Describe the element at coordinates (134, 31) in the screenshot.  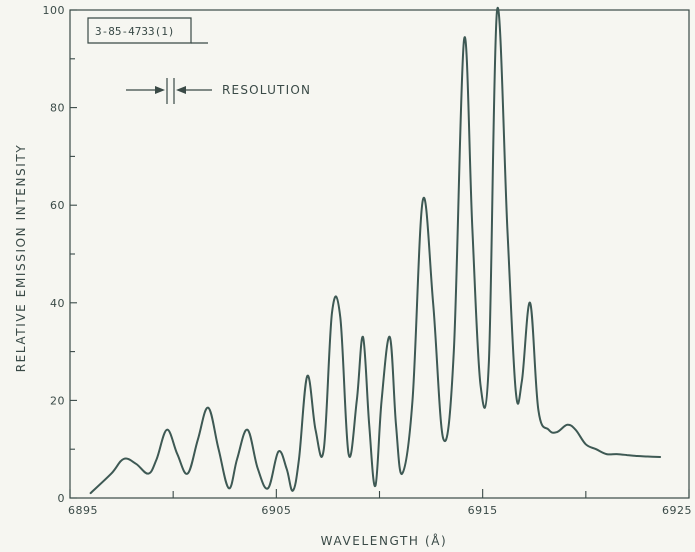
I see `figure-id-label: 3-85-4733(1)` at that location.